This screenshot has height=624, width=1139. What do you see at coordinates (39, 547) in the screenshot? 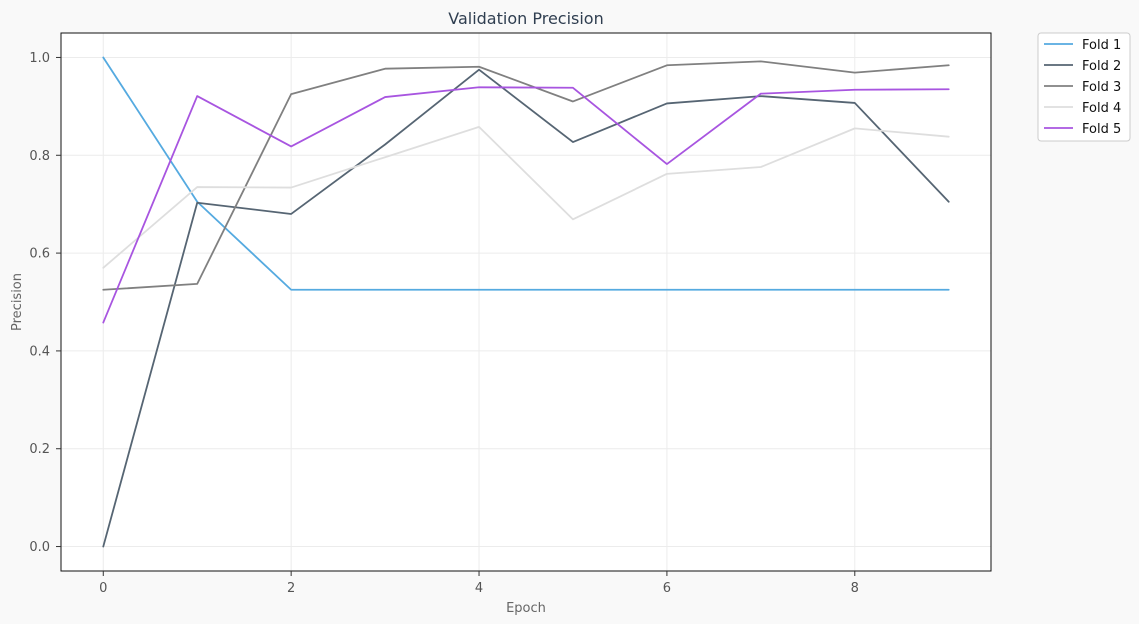
I see `y-tick-label: 0.0` at bounding box center [39, 547].